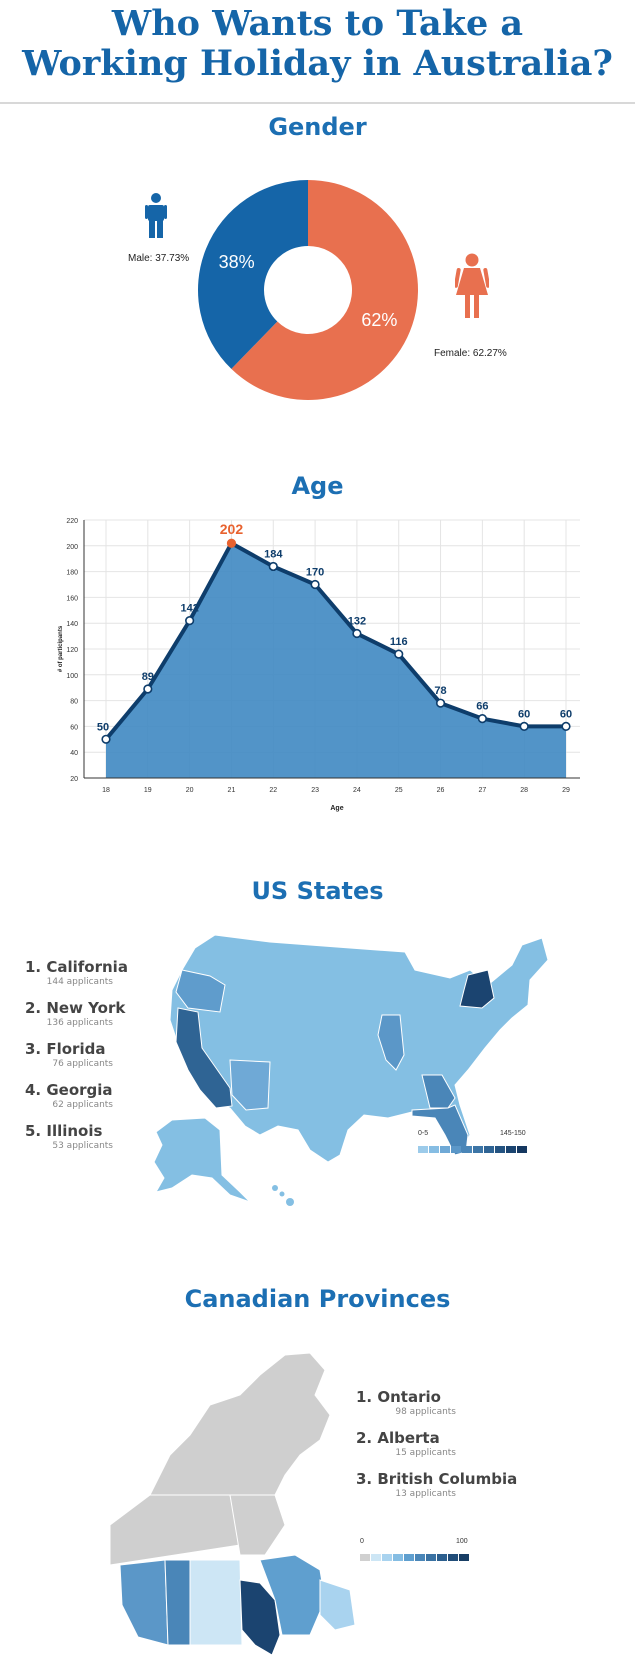 The height and width of the screenshot is (1662, 635). What do you see at coordinates (72, 650) in the screenshot?
I see `y-tick-label: 120` at bounding box center [72, 650].